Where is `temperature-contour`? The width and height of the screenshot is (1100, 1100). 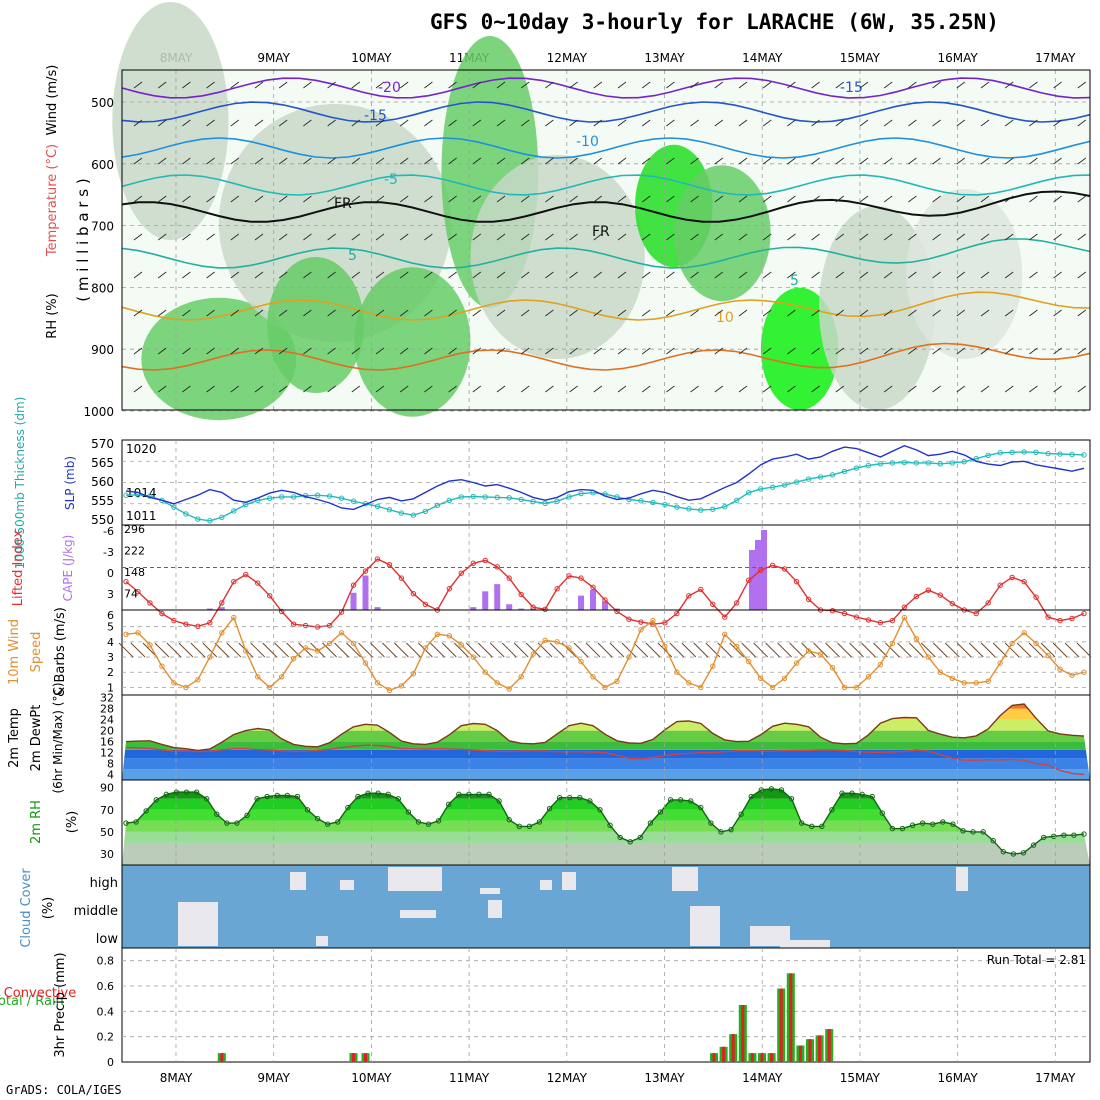 temperature-contour is located at coordinates (606, 148).